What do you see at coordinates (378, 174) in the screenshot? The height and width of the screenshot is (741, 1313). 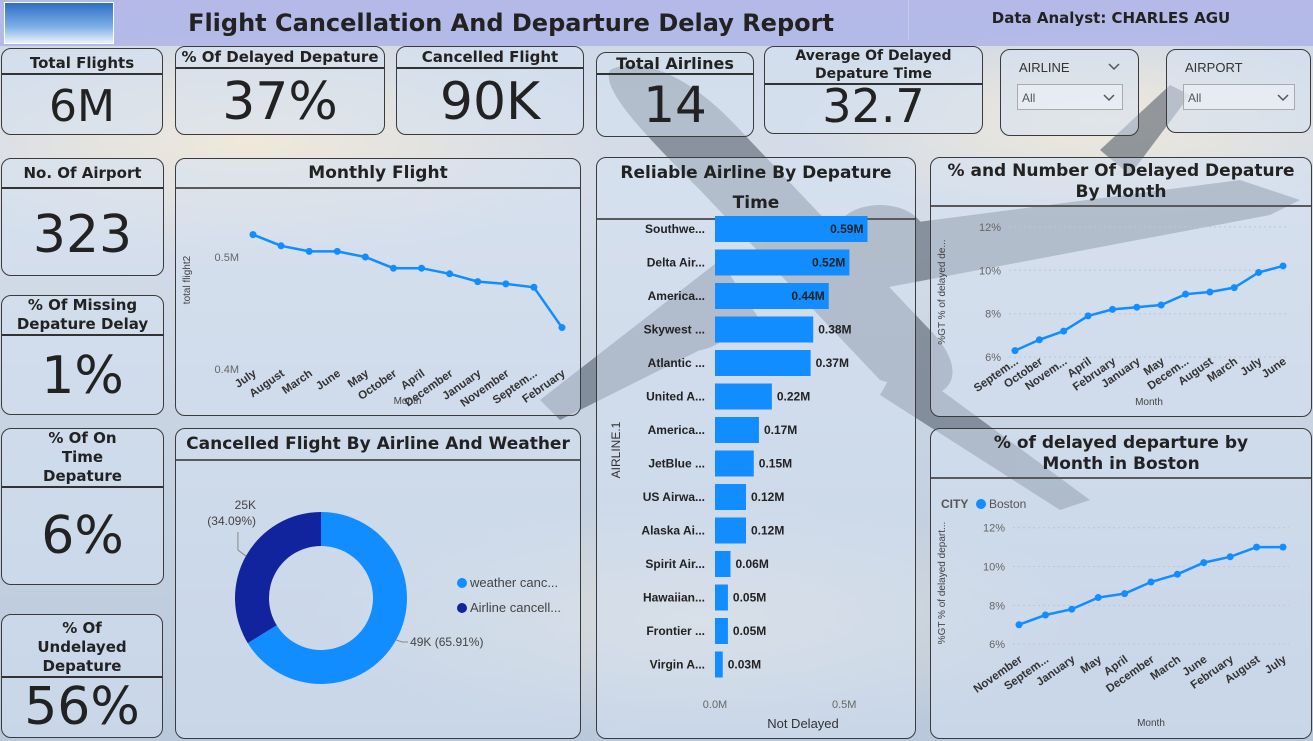 I see `chart-title: Monthly Flight` at bounding box center [378, 174].